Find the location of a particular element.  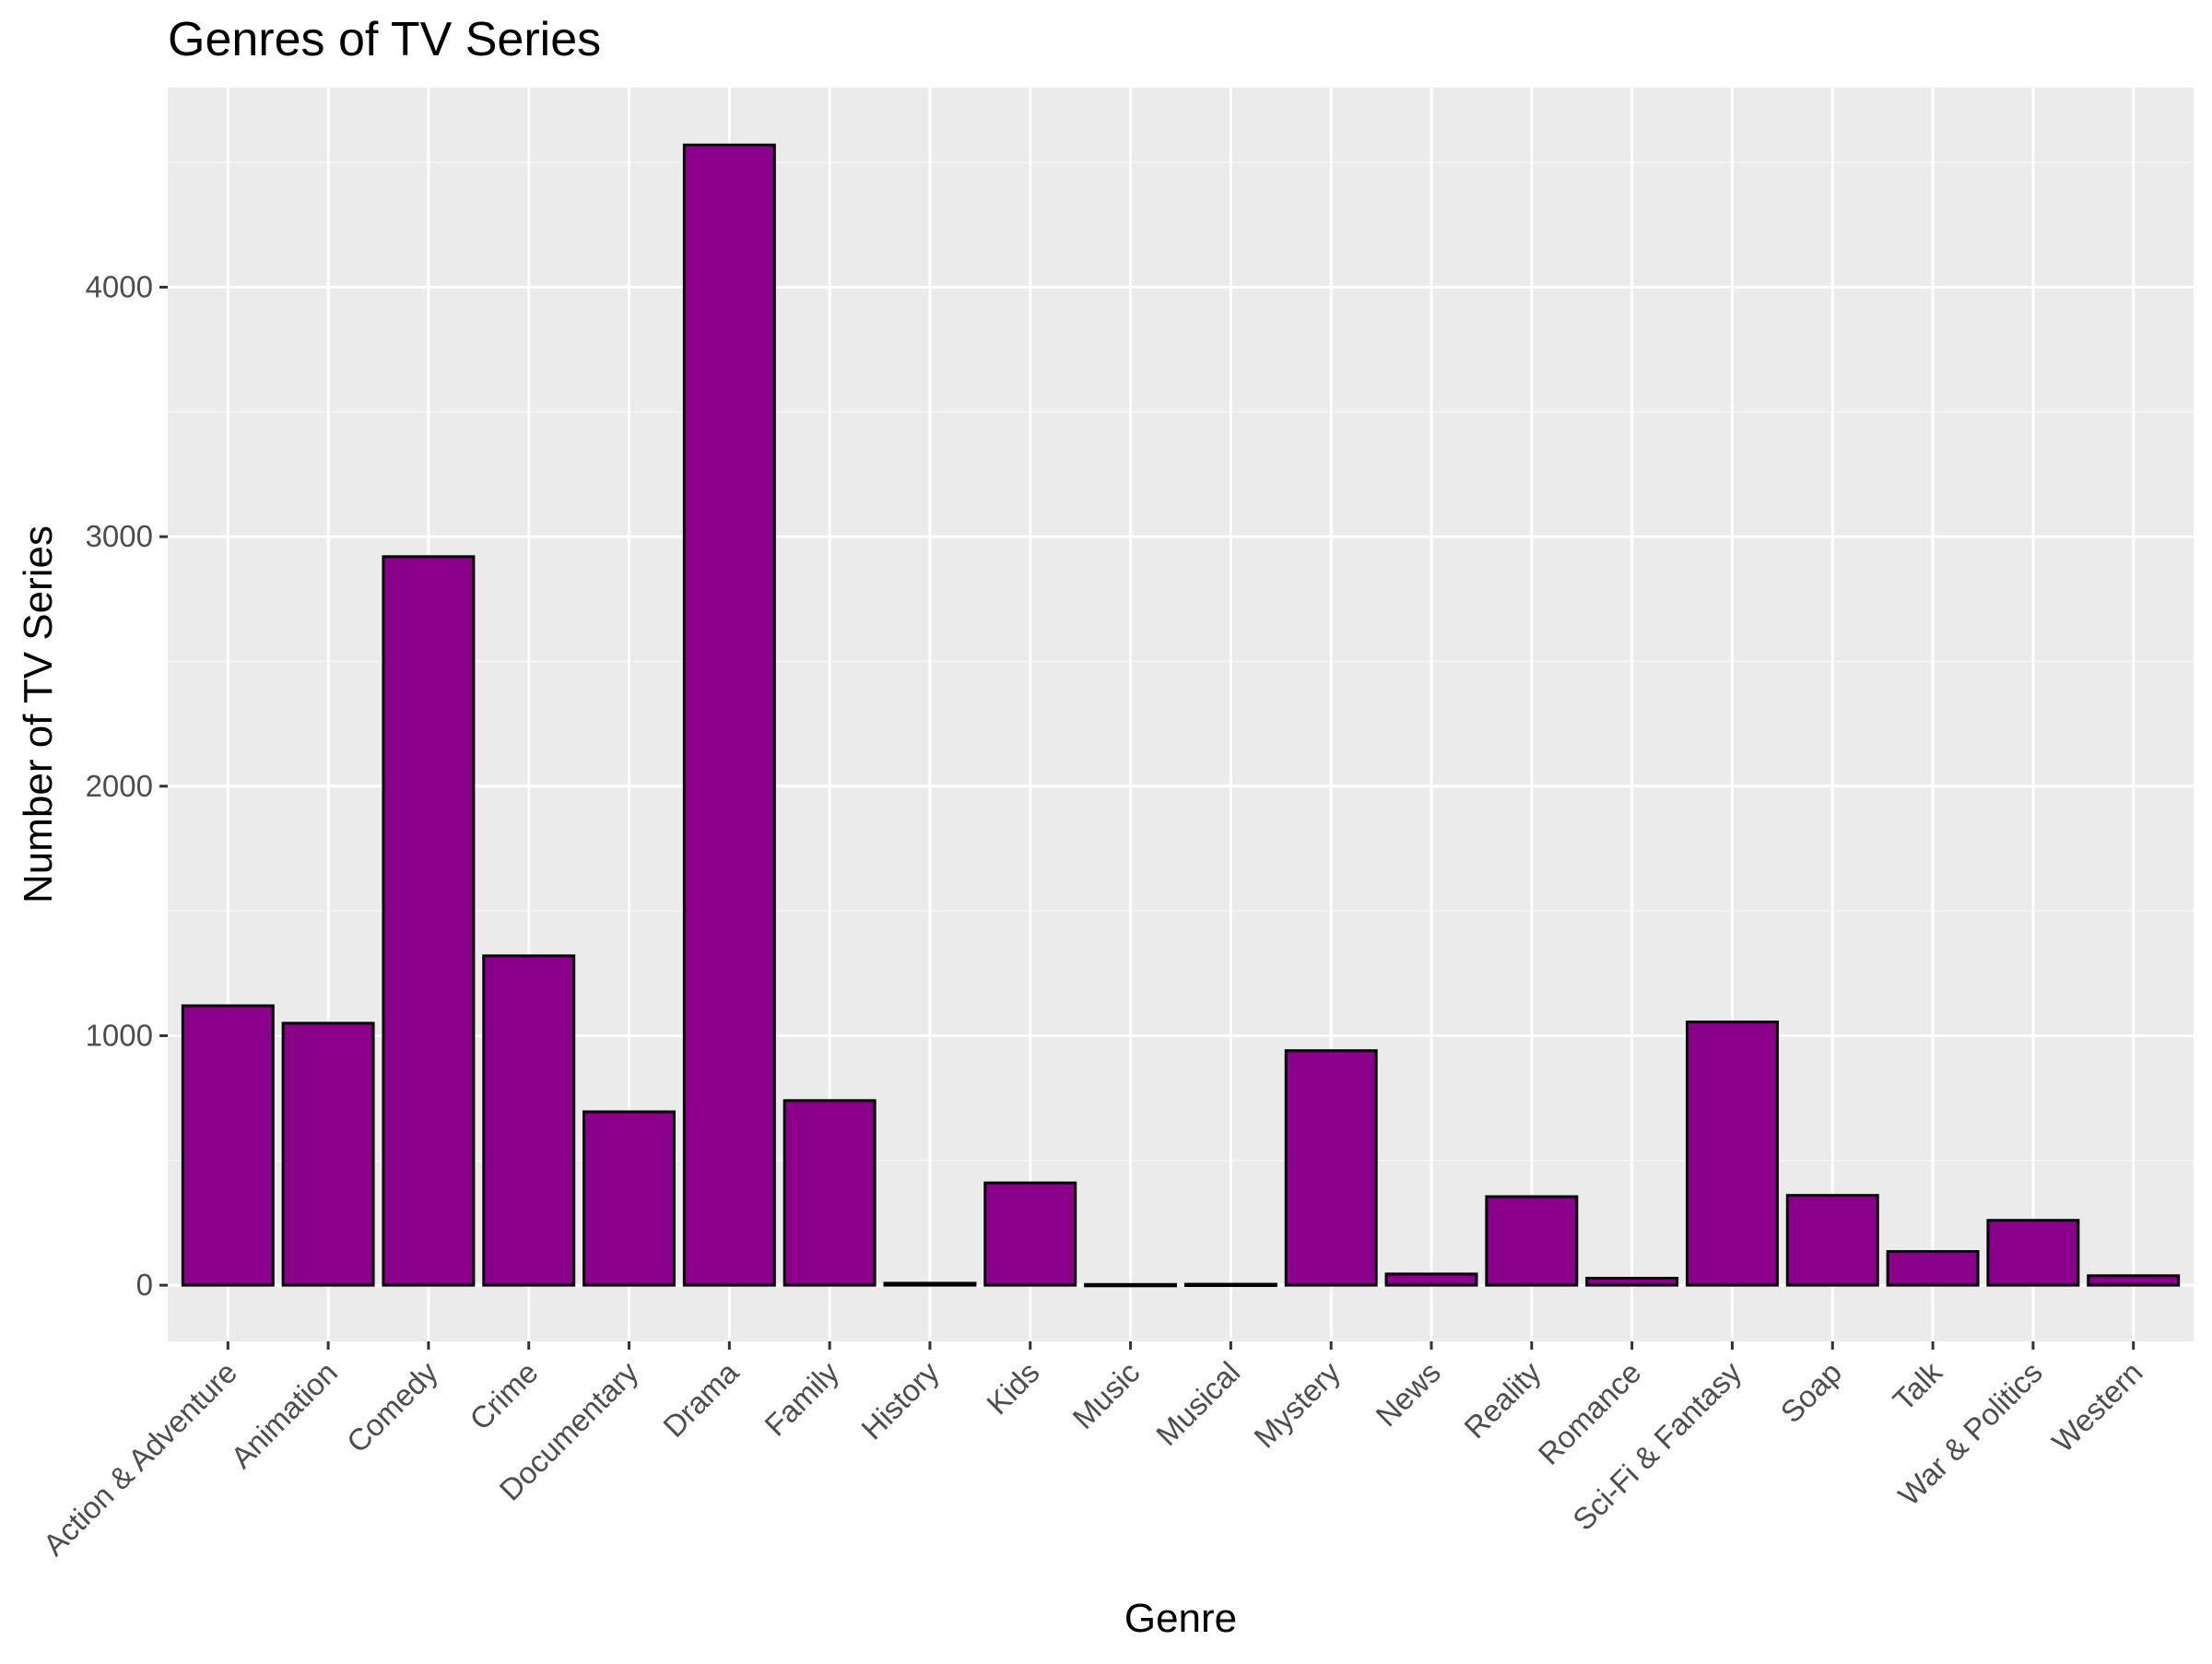

bar-war-politics is located at coordinates (2033, 1253).